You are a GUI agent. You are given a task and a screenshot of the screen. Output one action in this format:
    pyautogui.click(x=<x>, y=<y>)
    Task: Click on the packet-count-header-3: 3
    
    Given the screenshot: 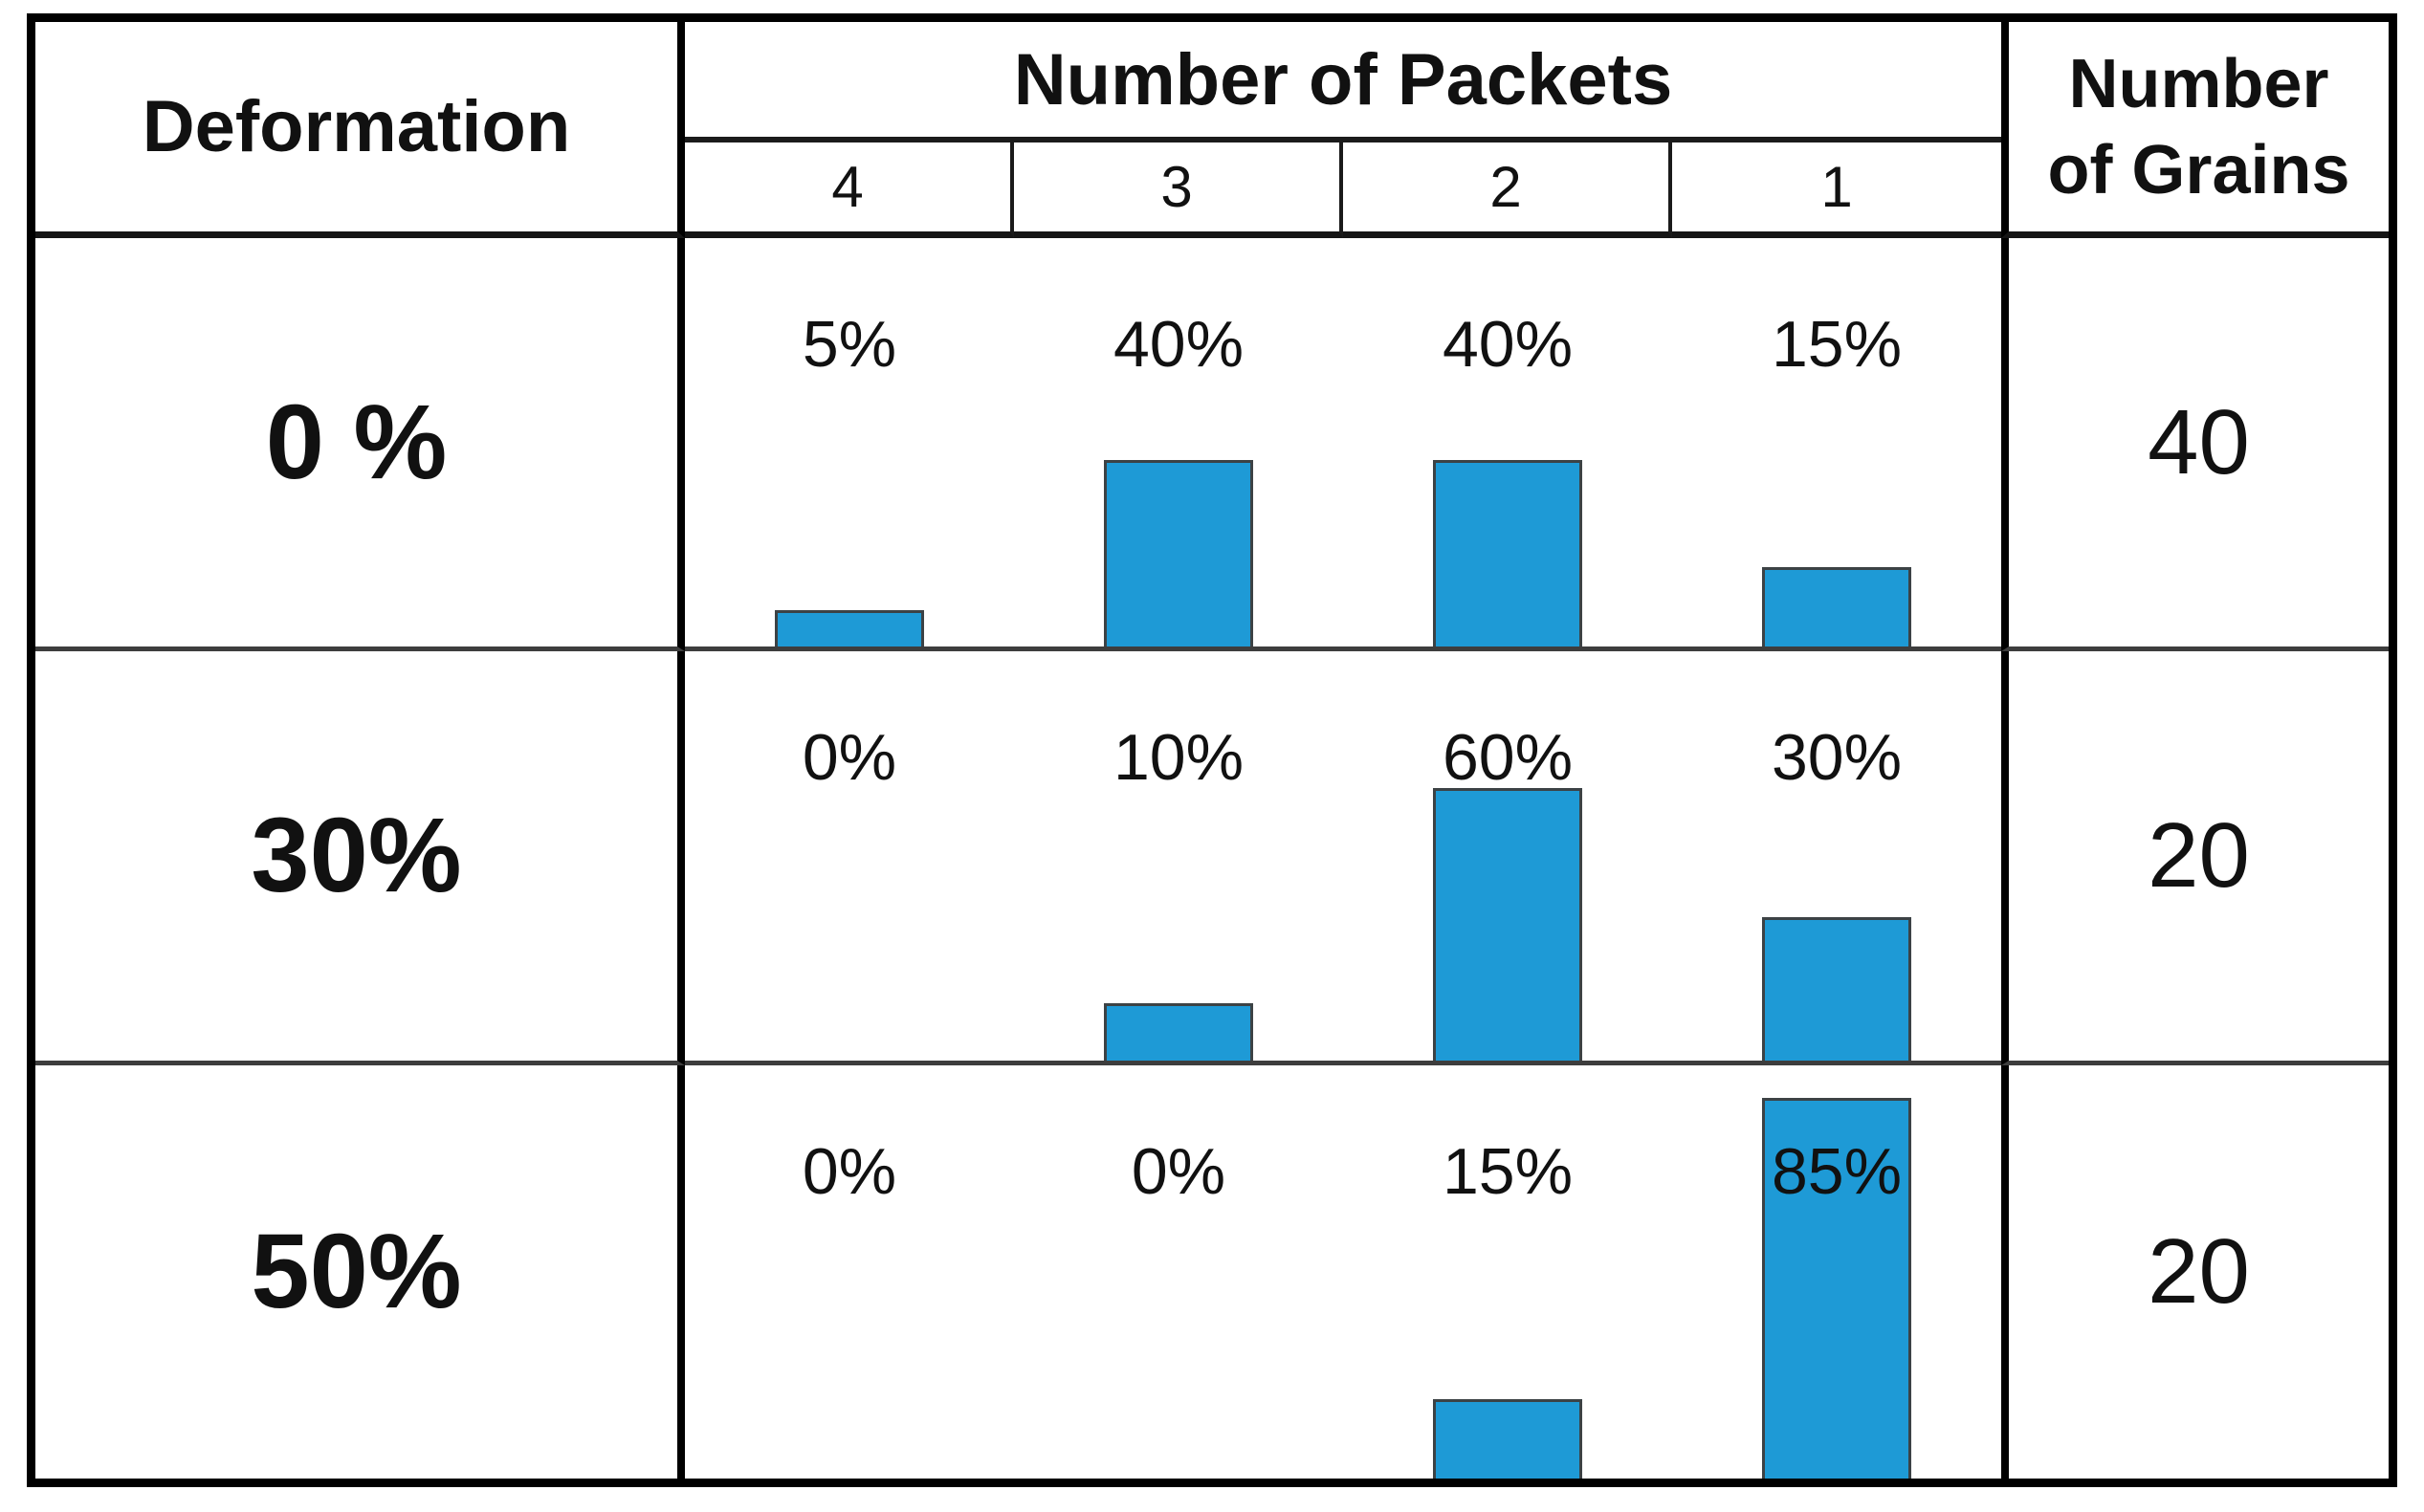 What is the action you would take?
    pyautogui.click(x=1178, y=190)
    